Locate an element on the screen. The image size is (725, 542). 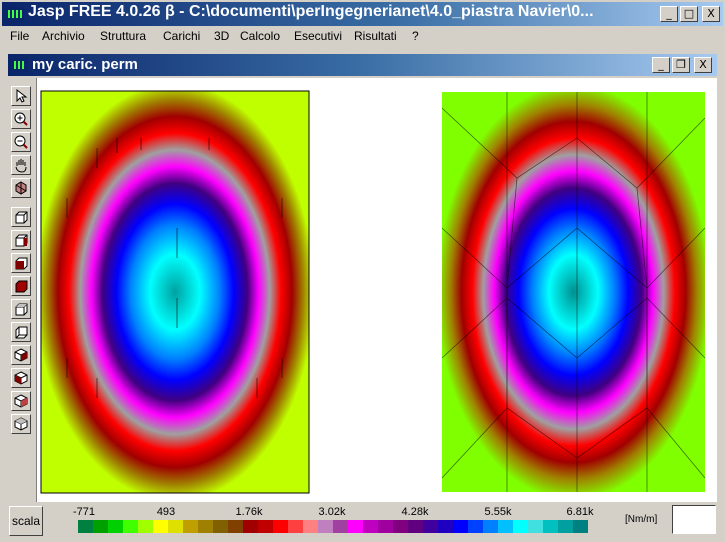
view-cube-3-icon is located at coordinates (21, 263).